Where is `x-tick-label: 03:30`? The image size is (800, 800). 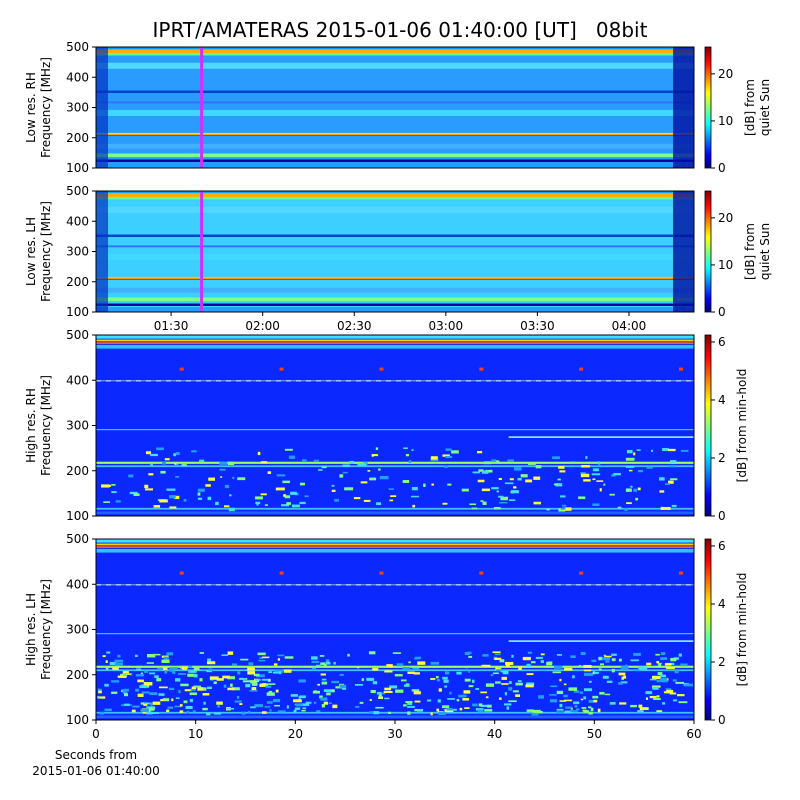 x-tick-label: 03:30 is located at coordinates (537, 326).